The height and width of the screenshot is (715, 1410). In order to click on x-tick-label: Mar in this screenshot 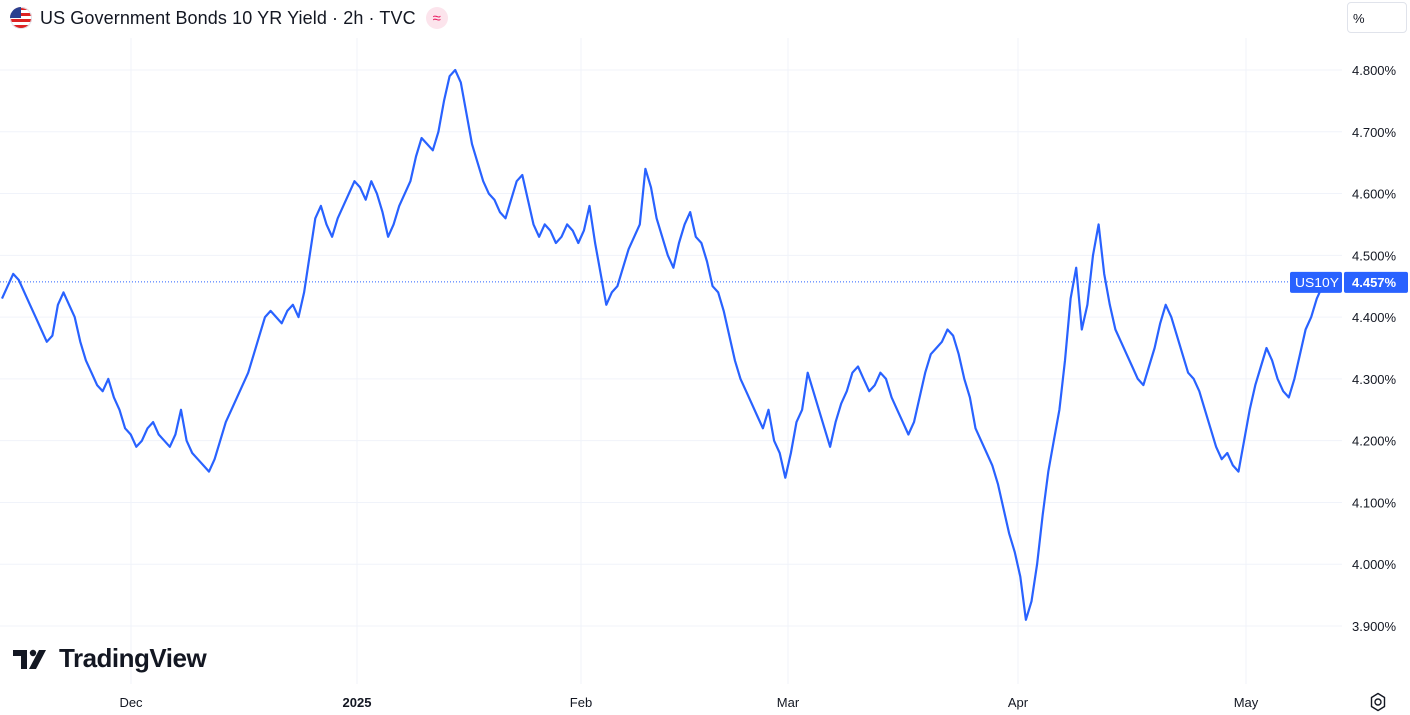, I will do `click(788, 702)`.